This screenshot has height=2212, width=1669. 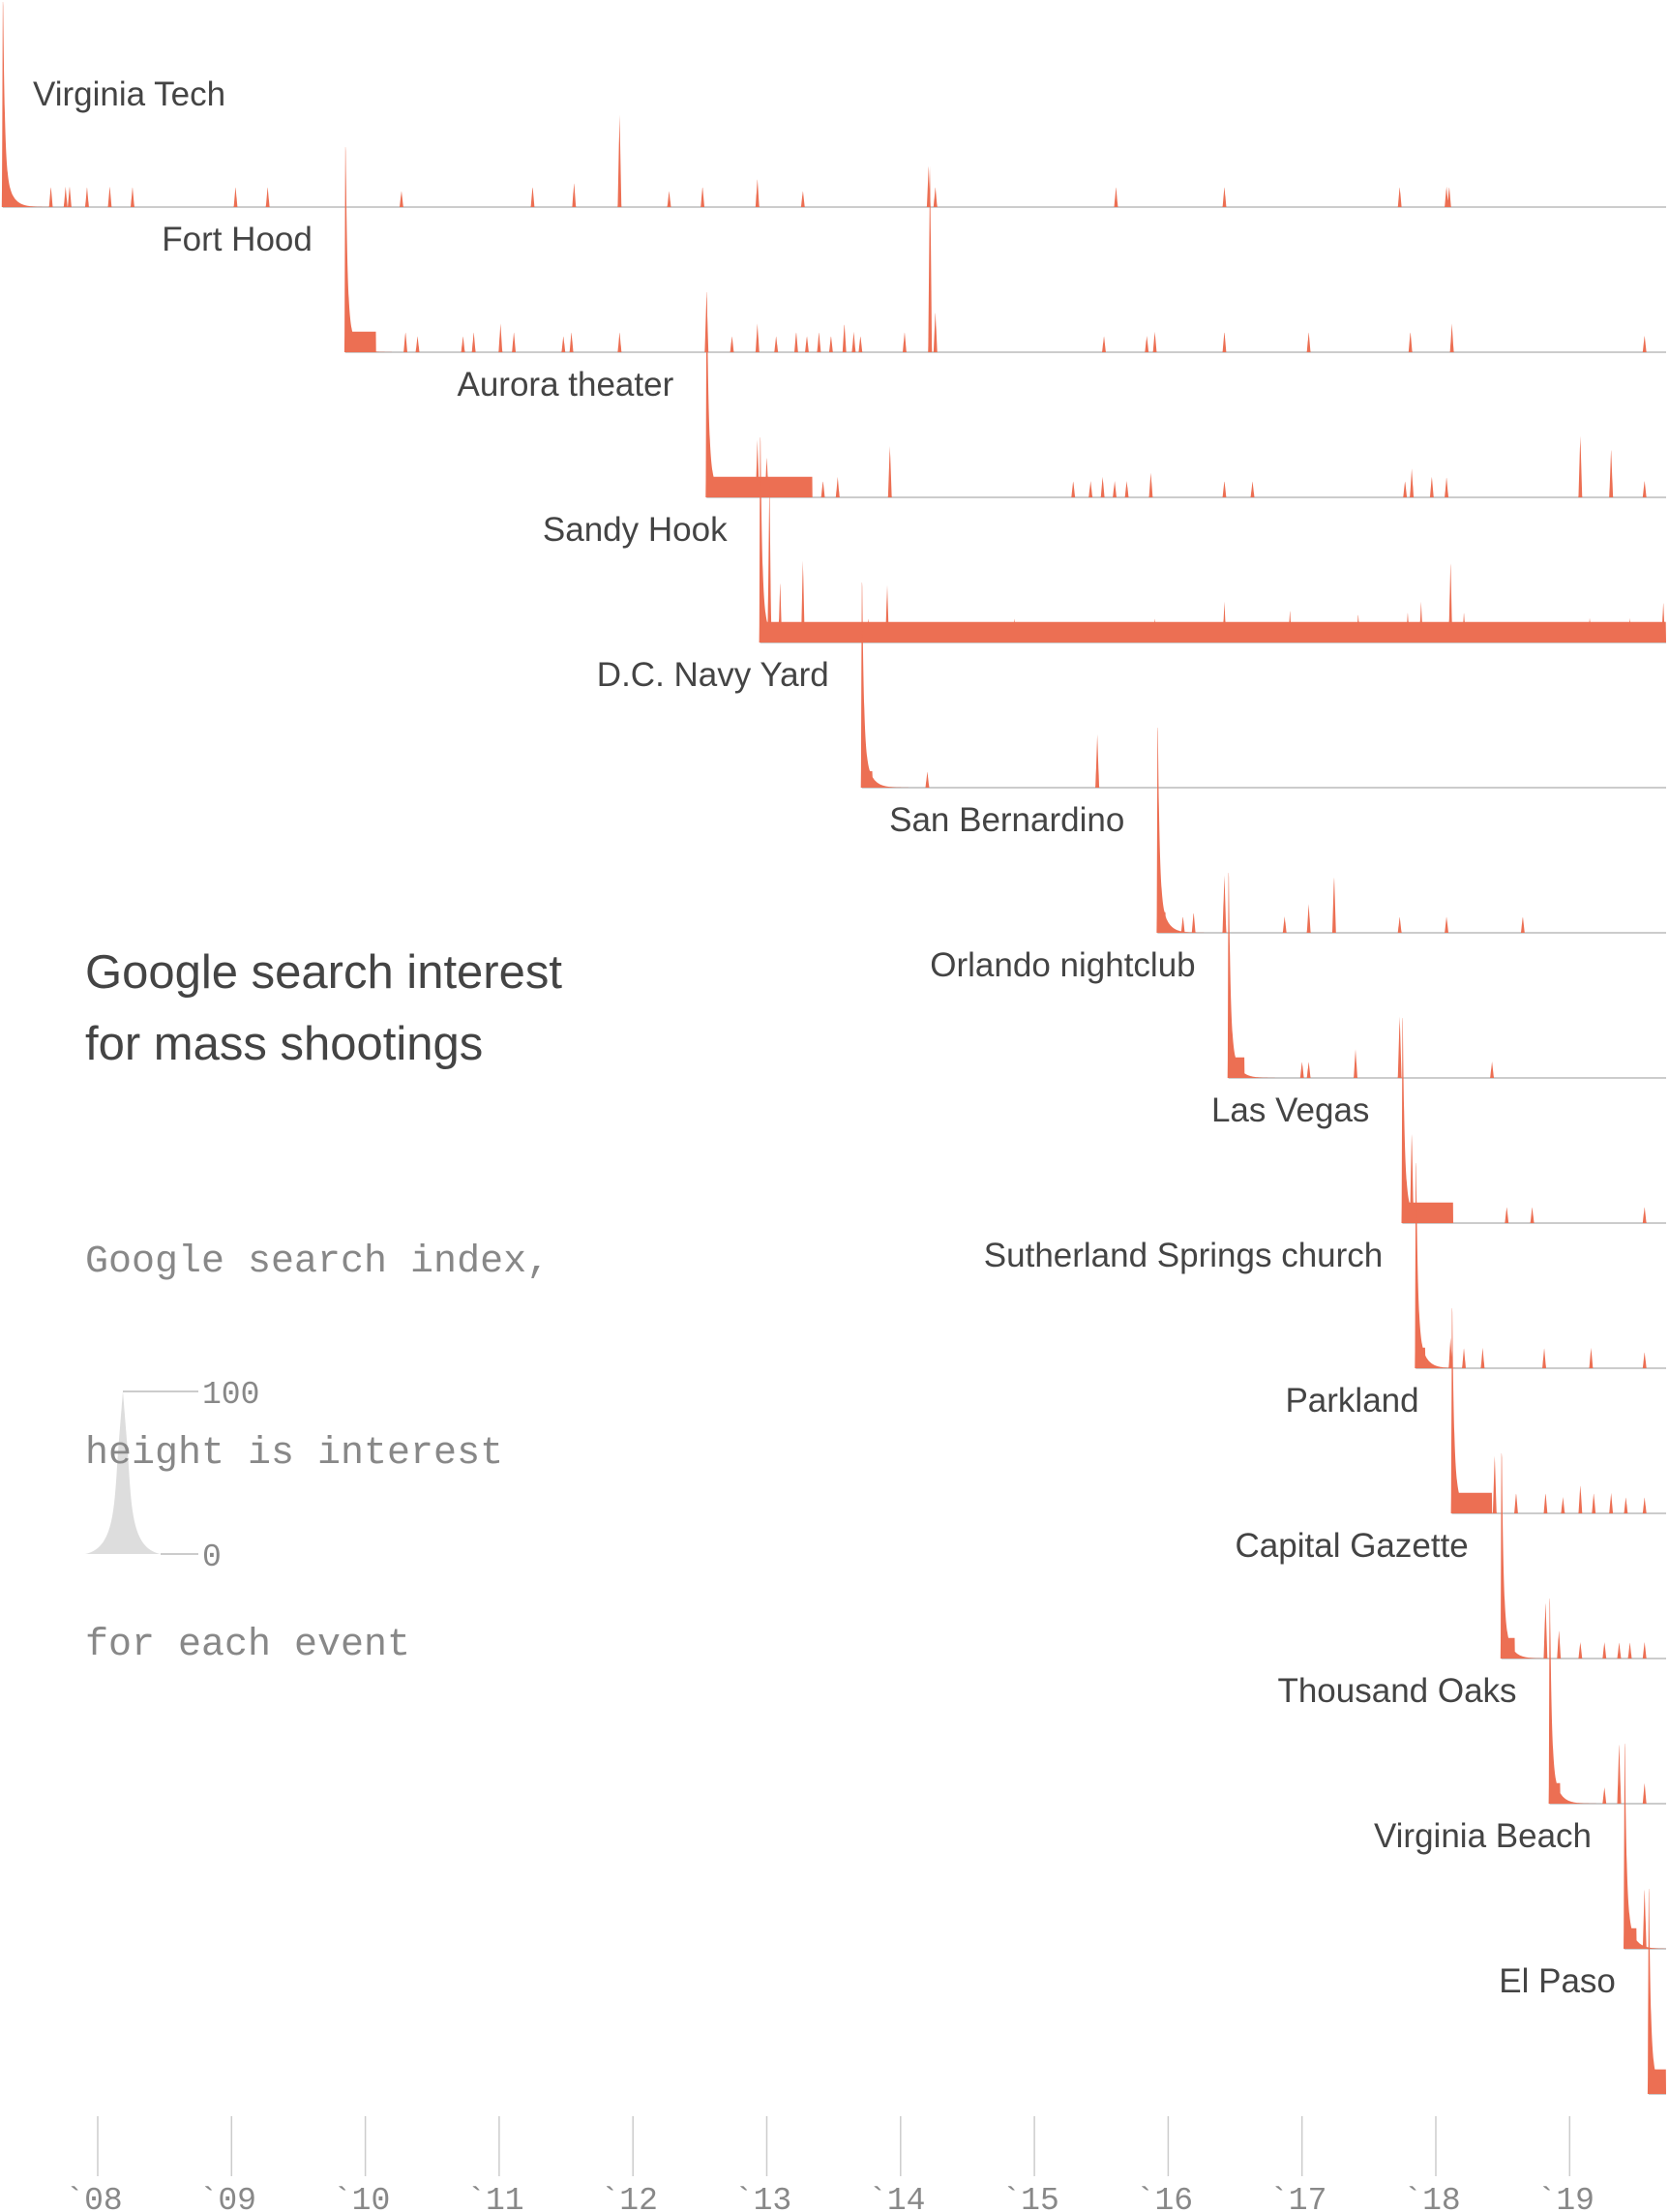 I want to click on x-tick-label: `13, so click(x=763, y=2197).